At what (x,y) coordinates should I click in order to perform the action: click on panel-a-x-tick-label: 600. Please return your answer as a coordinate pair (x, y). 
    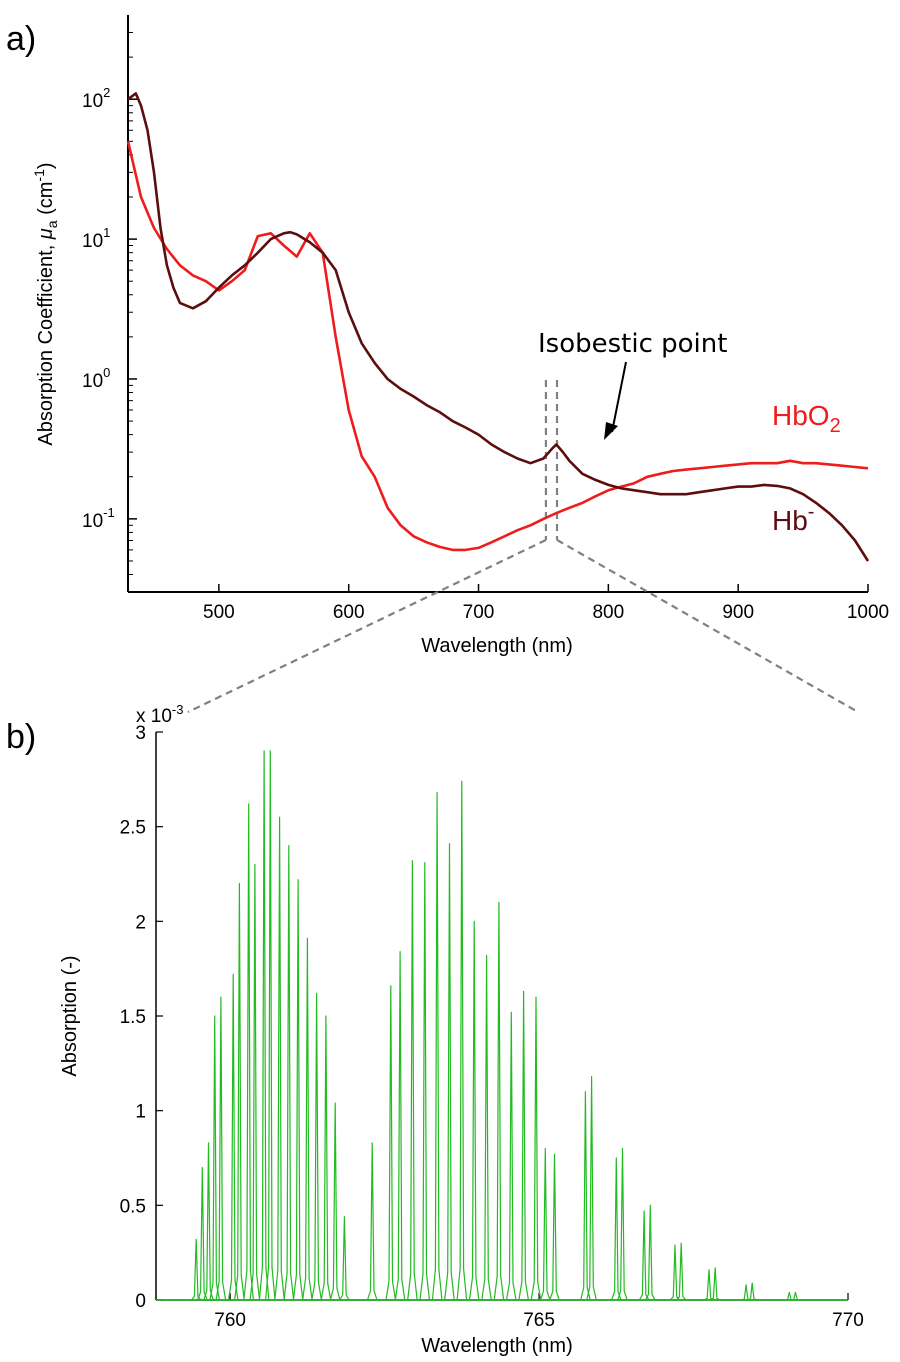
    Looking at the image, I should click on (349, 612).